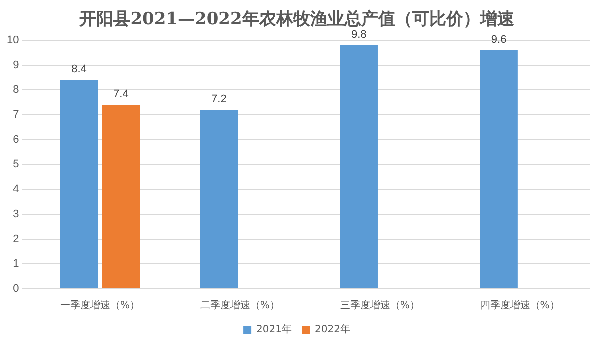 The image size is (602, 347). What do you see at coordinates (274, 330) in the screenshot?
I see `legend-label: 2021年` at bounding box center [274, 330].